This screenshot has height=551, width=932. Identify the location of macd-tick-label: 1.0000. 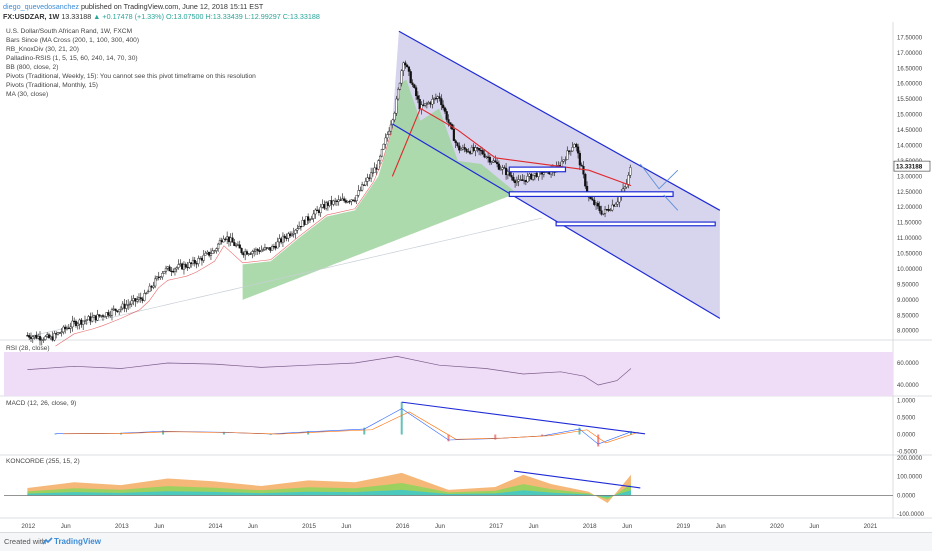
(906, 401).